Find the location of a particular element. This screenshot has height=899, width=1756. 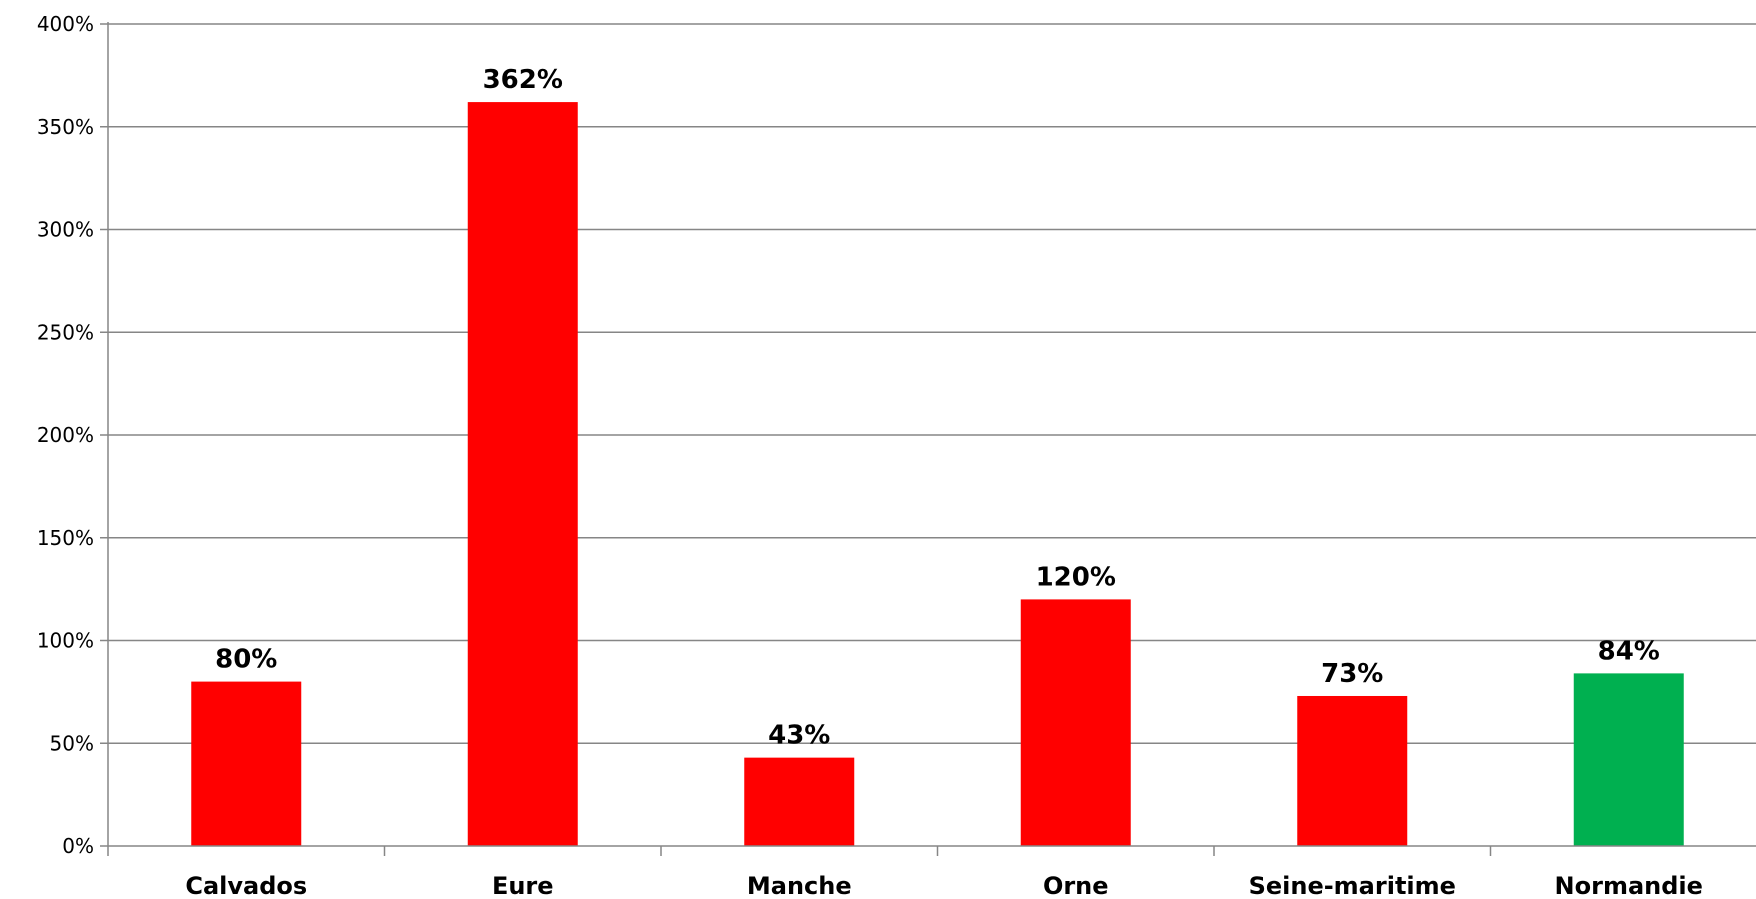

data-label: 120% is located at coordinates (1076, 577).